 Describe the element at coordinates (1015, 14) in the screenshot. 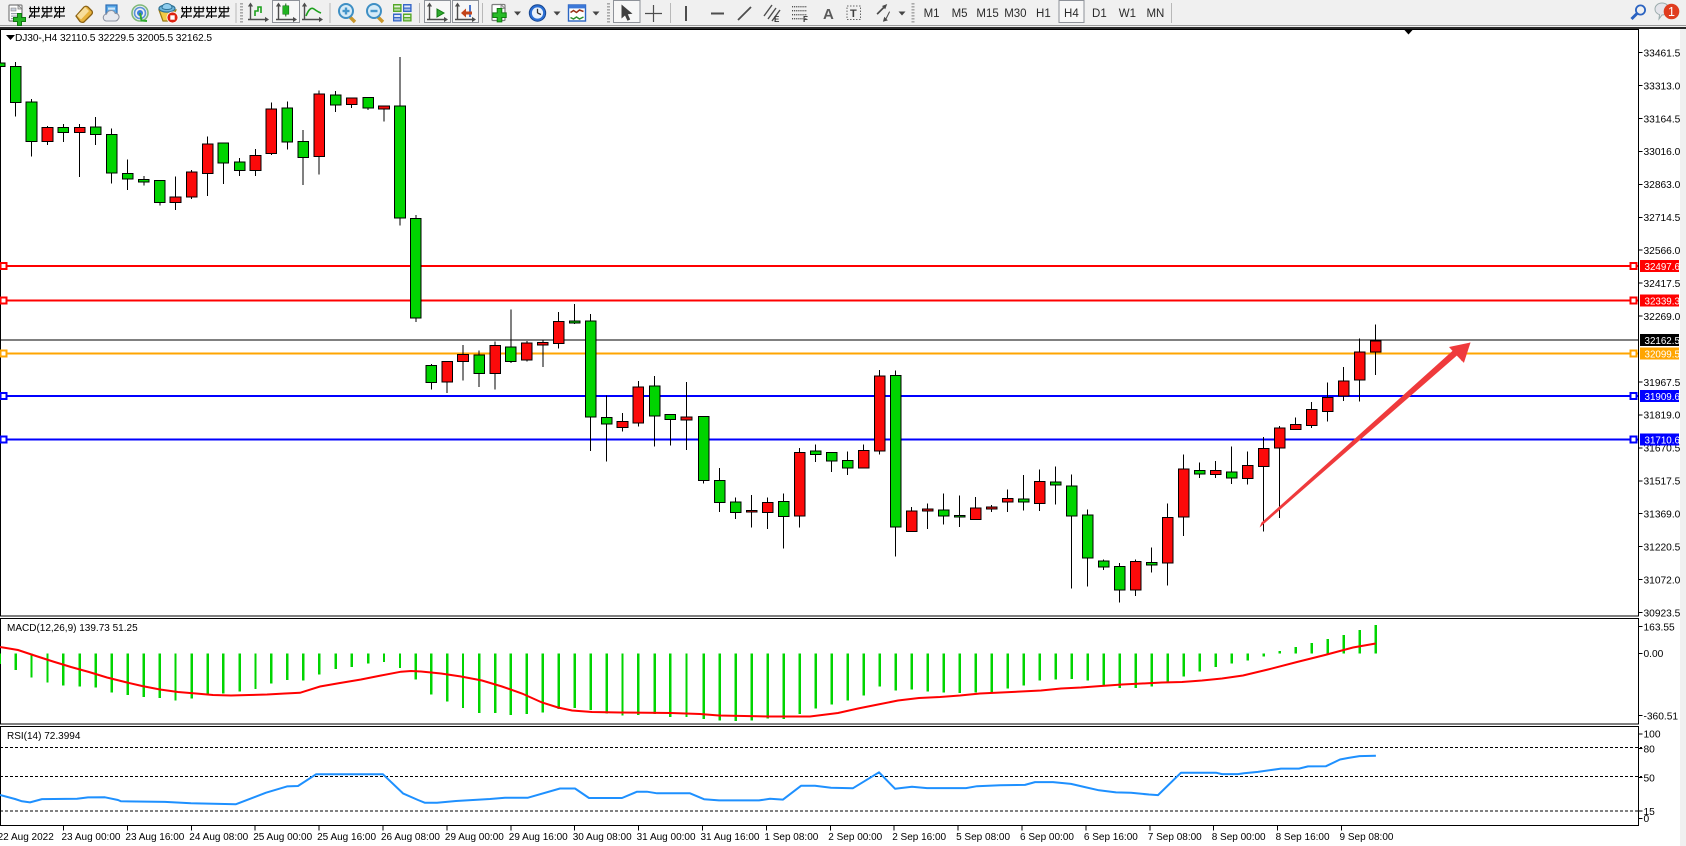

I see `svg-text: M30` at that location.